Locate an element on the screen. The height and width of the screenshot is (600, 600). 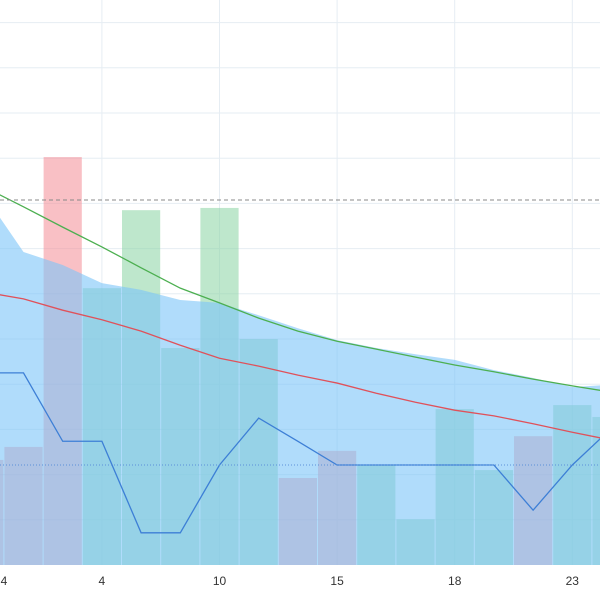
x-tick-label: 18 is located at coordinates (455, 581).